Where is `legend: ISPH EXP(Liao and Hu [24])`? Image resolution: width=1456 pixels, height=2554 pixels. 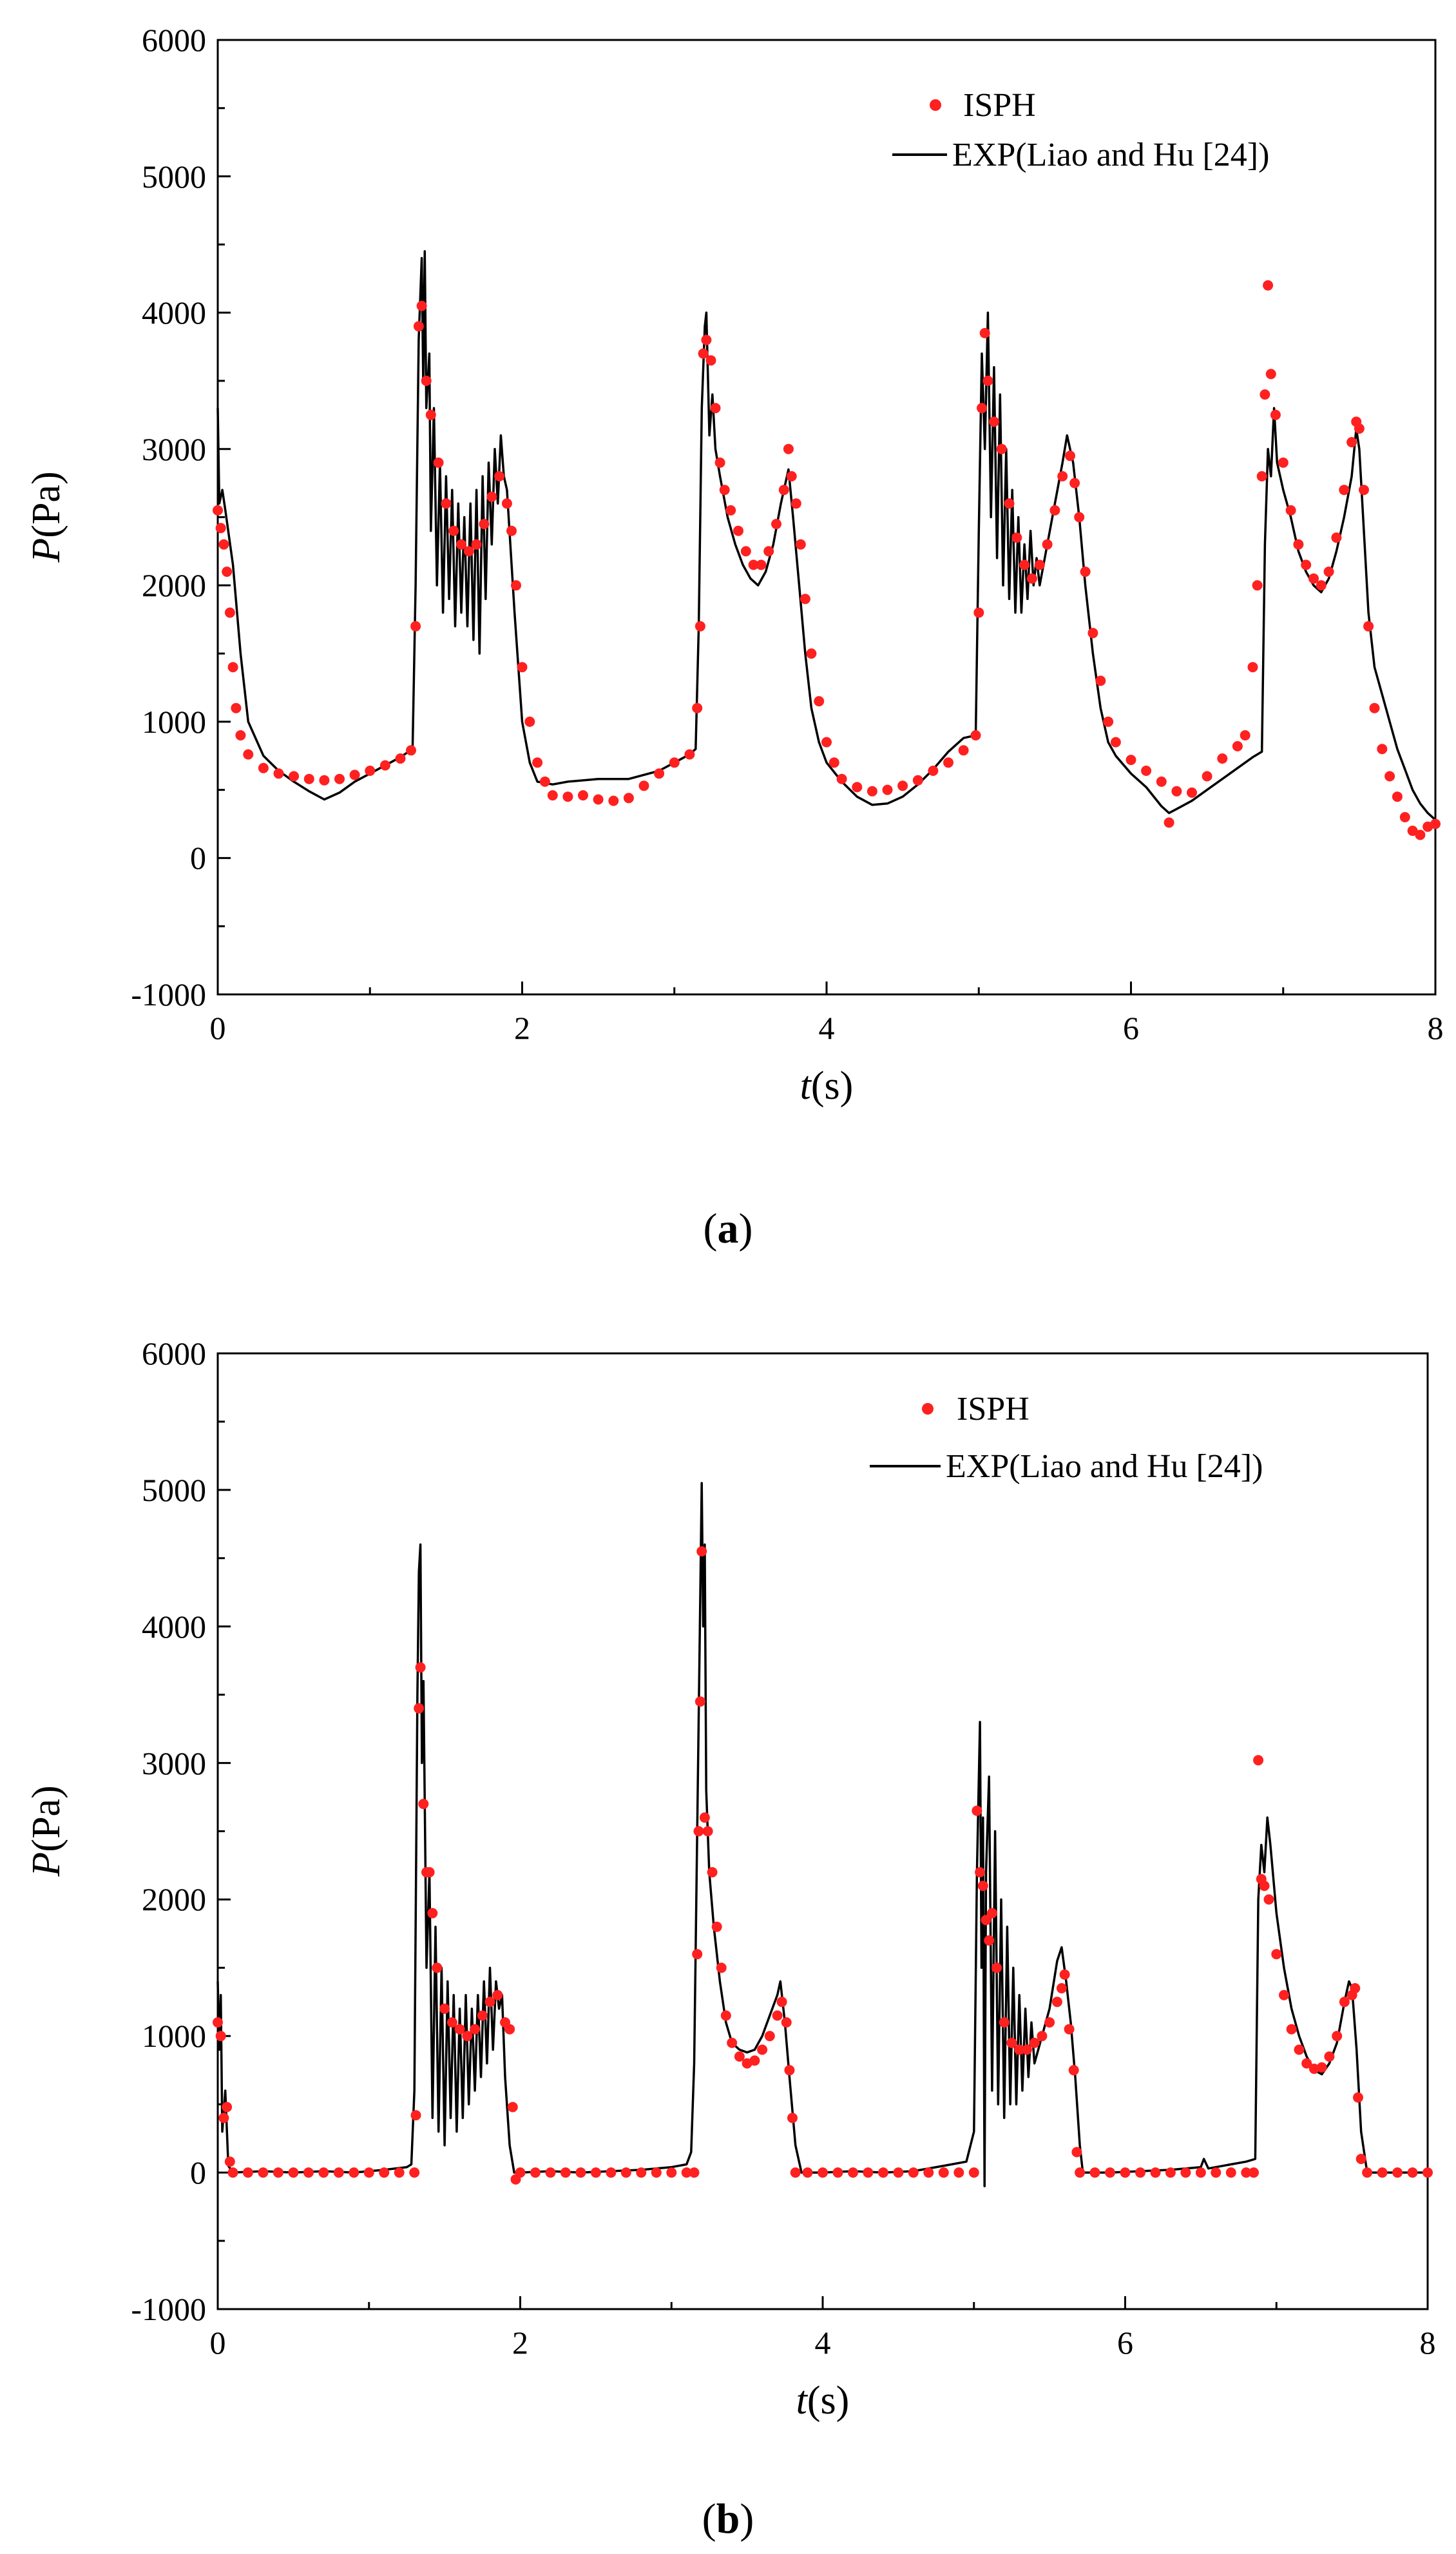 legend: ISPH EXP(Liao and Hu [24]) is located at coordinates (1066, 1438).